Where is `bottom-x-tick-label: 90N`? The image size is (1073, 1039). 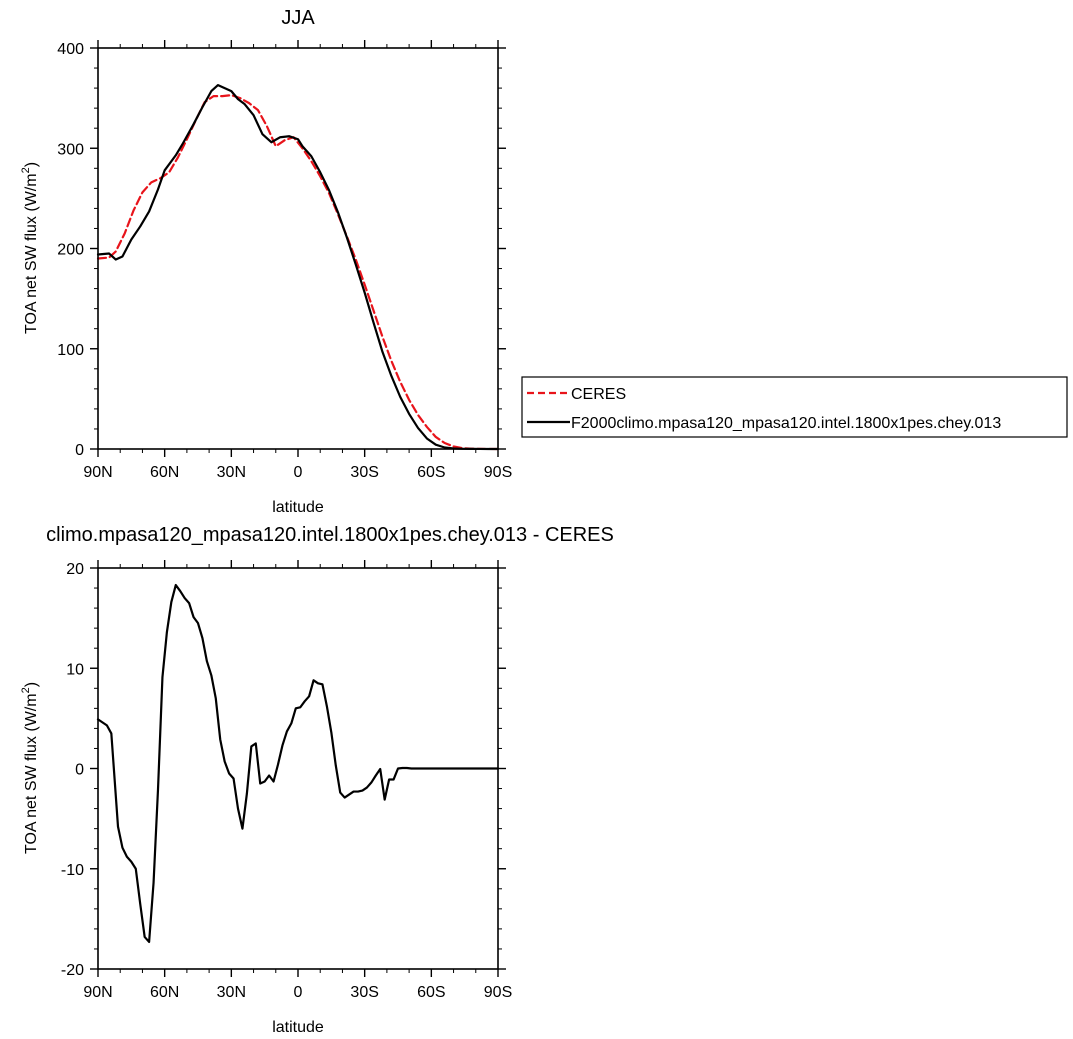
bottom-x-tick-label: 90N is located at coordinates (97, 992).